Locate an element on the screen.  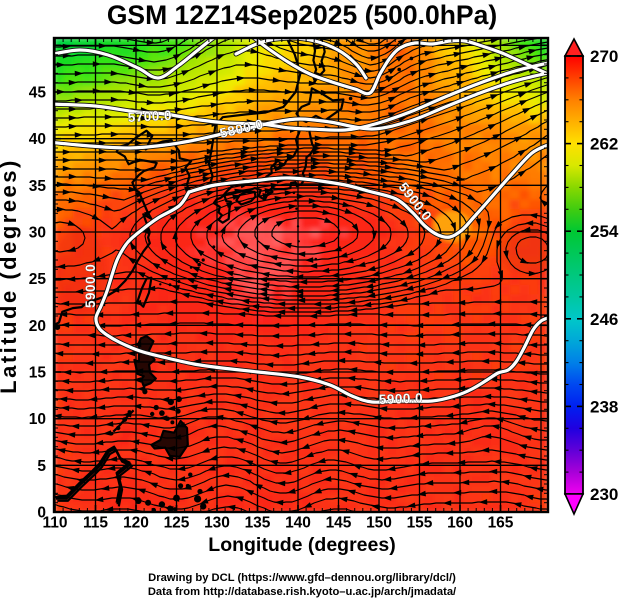
svg-text: 115 is located at coordinates (95, 523).